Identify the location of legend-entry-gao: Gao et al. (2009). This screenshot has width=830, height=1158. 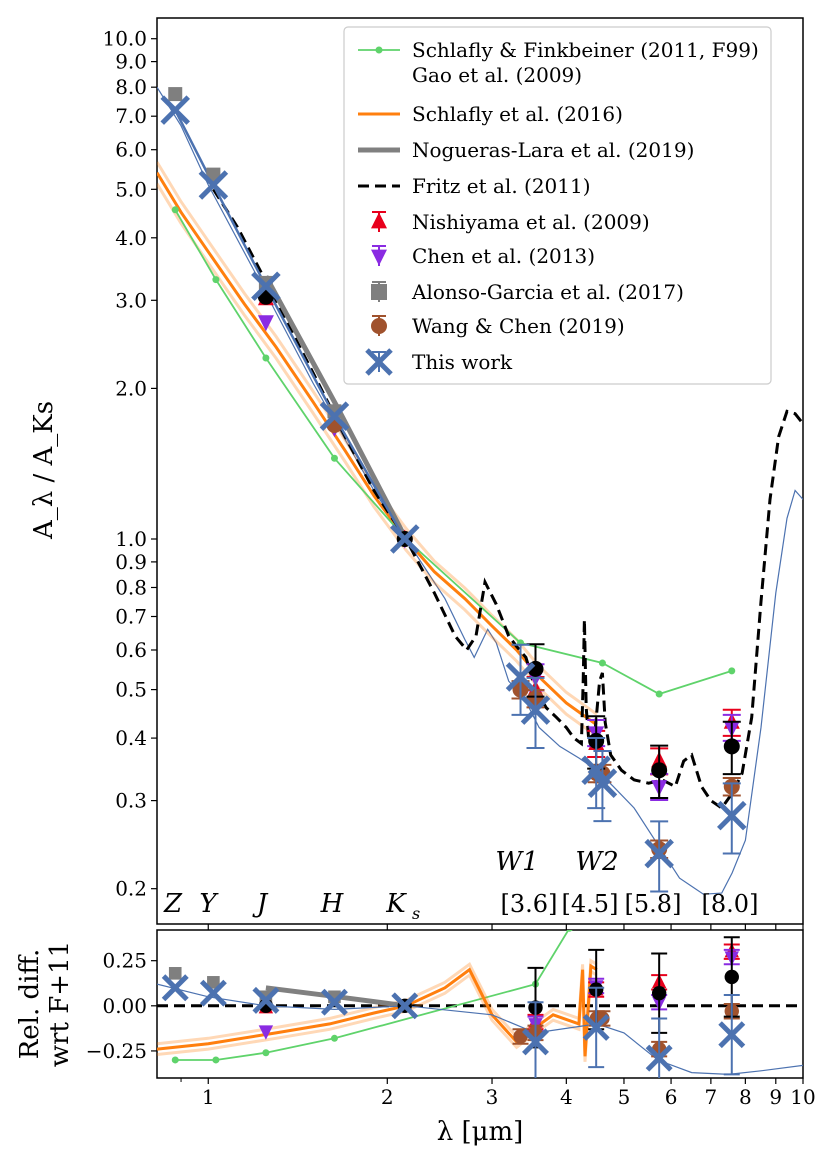
(497, 75).